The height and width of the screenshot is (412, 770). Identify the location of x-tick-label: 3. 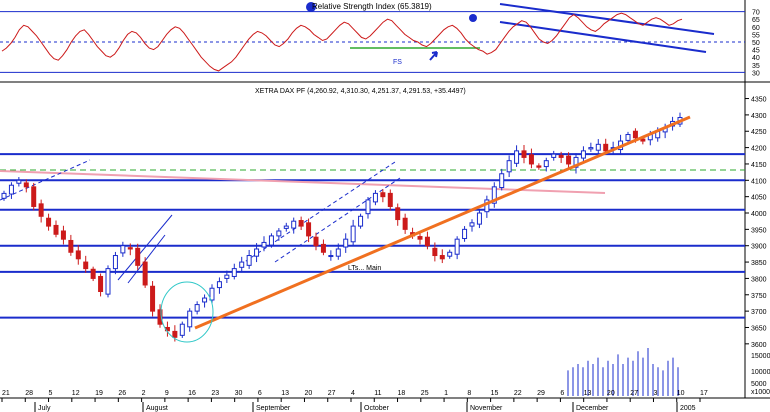
(655, 393).